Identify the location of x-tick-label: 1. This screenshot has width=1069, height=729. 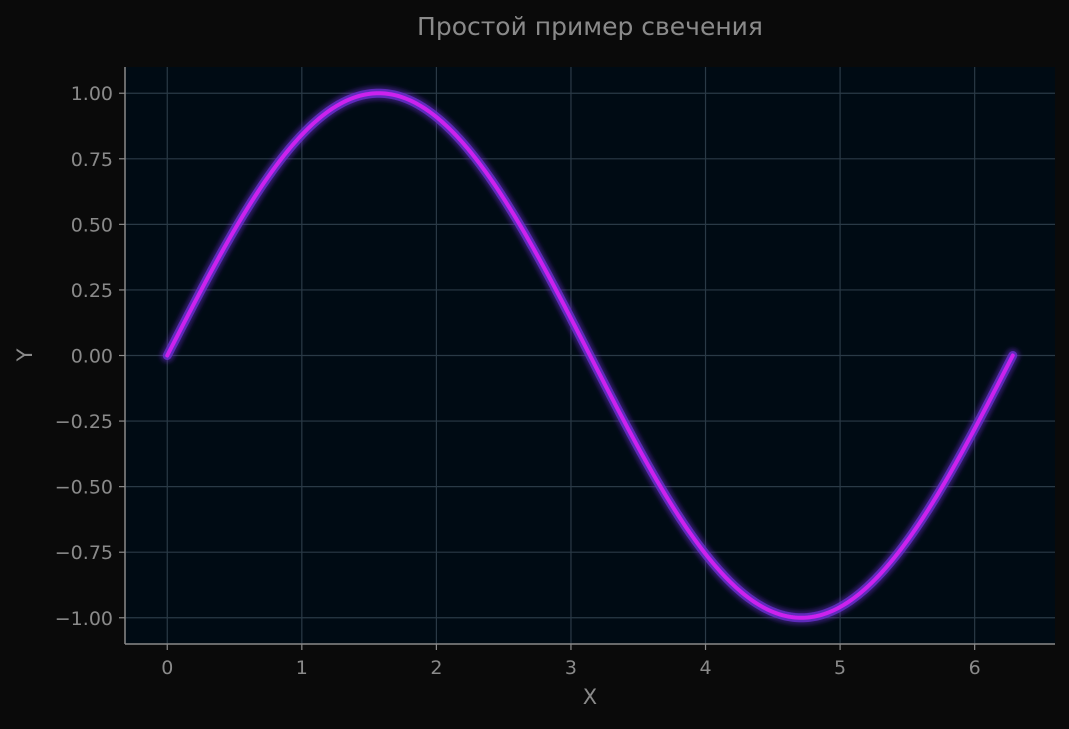
(302, 668).